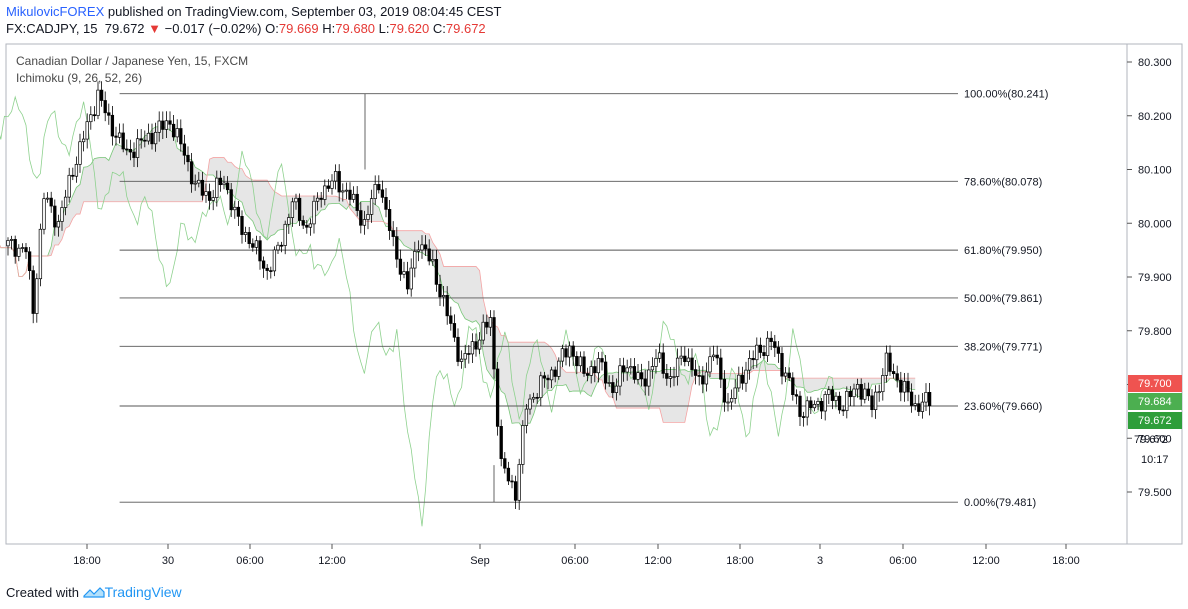  I want to click on price-badges: 79.700 79.684 79.672, so click(1155, 402).